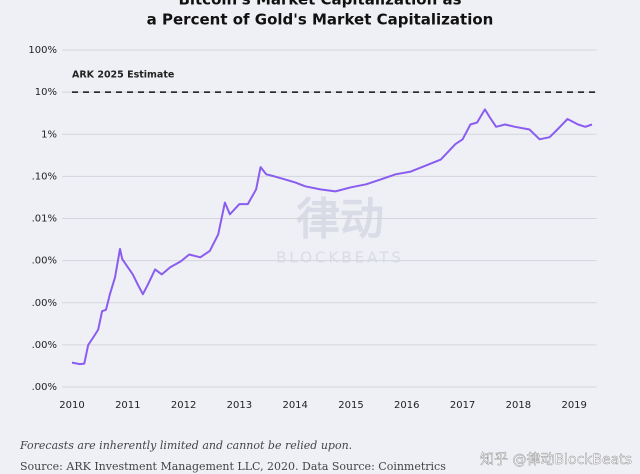  What do you see at coordinates (518, 405) in the screenshot?
I see `x-tick-label: 2018` at bounding box center [518, 405].